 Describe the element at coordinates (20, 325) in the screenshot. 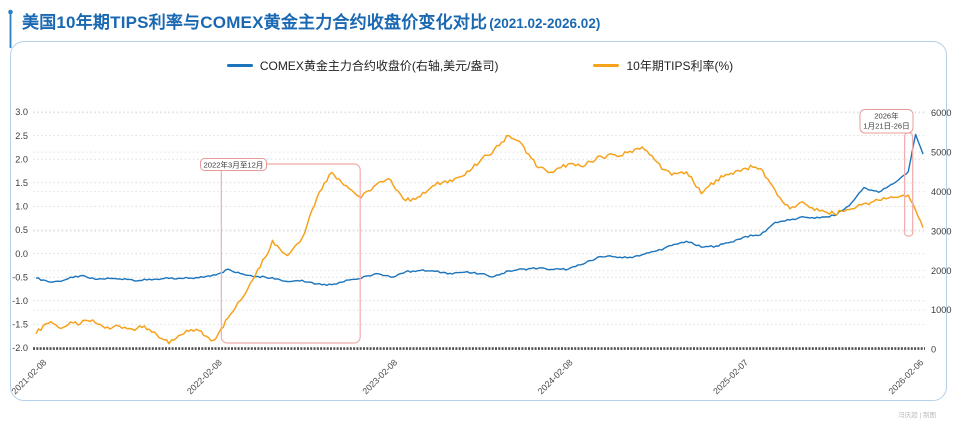

I see `left-axis-tick: -1.5` at that location.